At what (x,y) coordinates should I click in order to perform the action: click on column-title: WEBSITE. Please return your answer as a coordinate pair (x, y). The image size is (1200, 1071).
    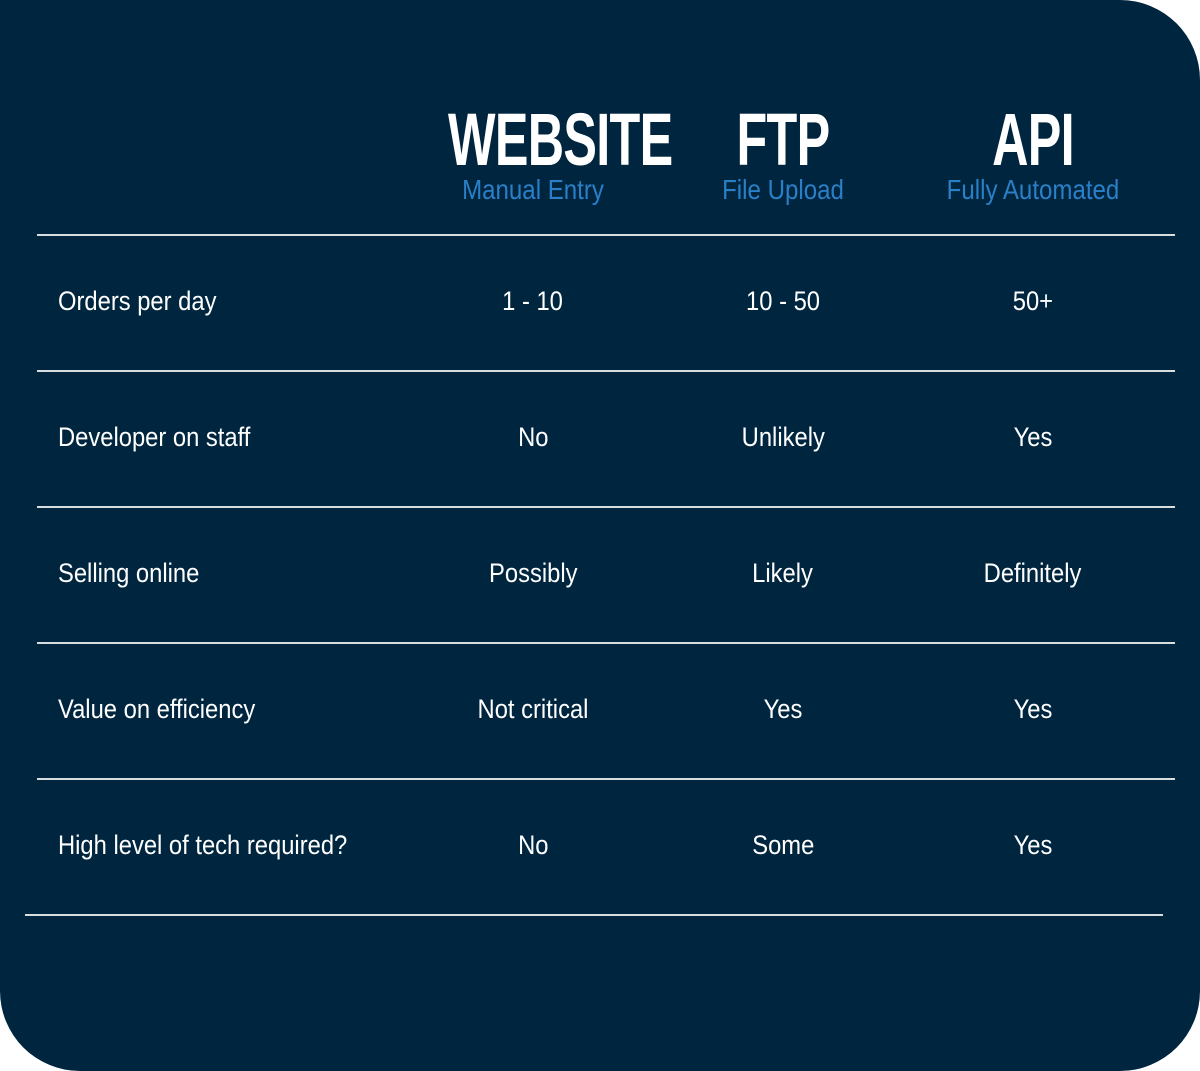
    Looking at the image, I should click on (560, 139).